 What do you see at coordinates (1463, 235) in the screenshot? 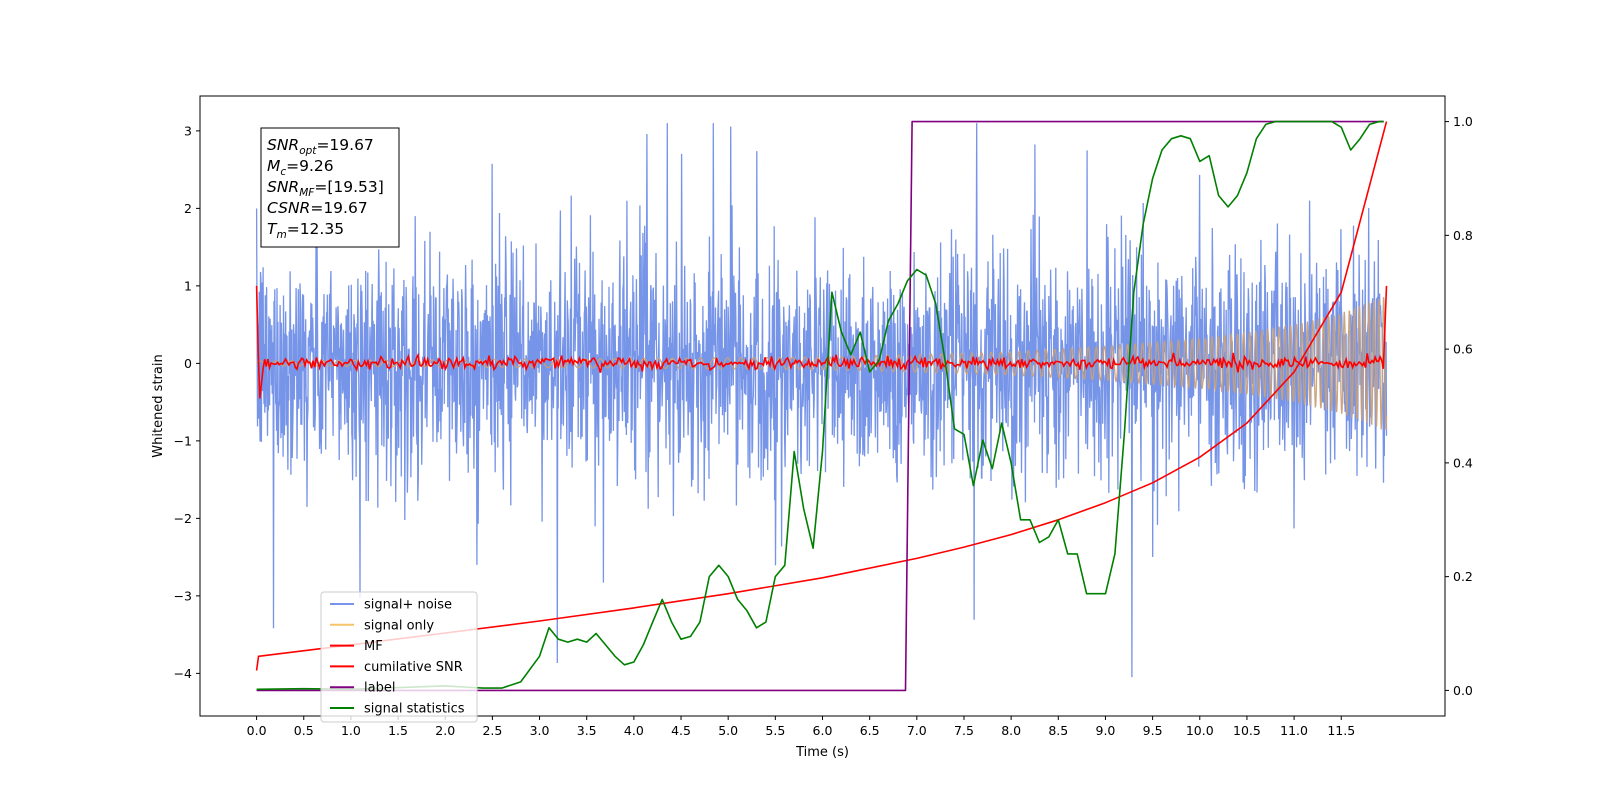
I see `y2-tick-label: 0.8` at bounding box center [1463, 235].